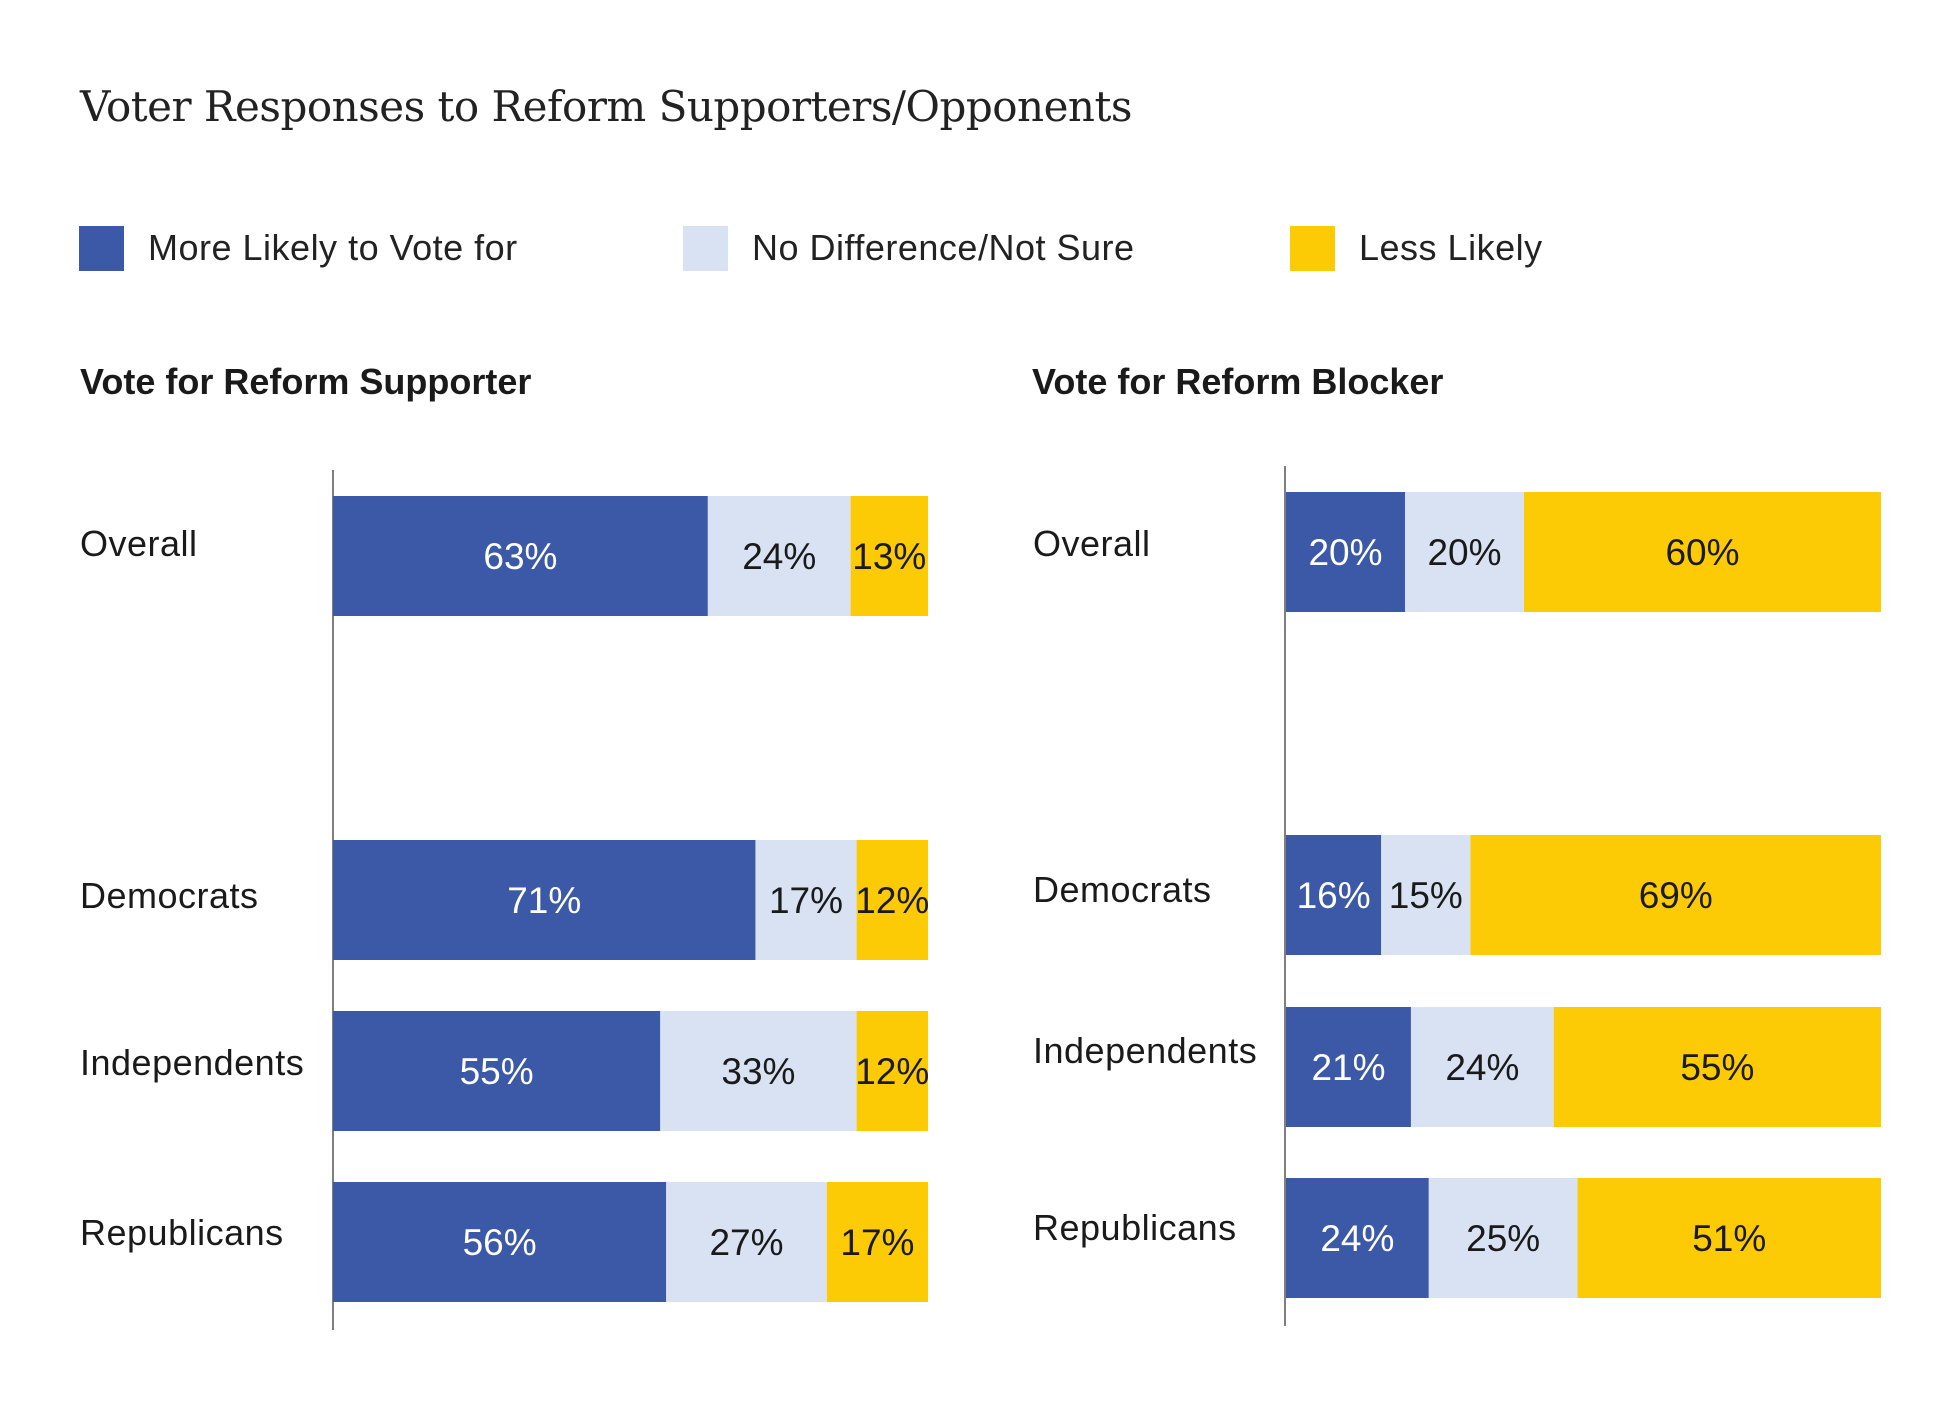  I want to click on bar-more-likely-to-vote-for-democrats-supporter, so click(544, 900).